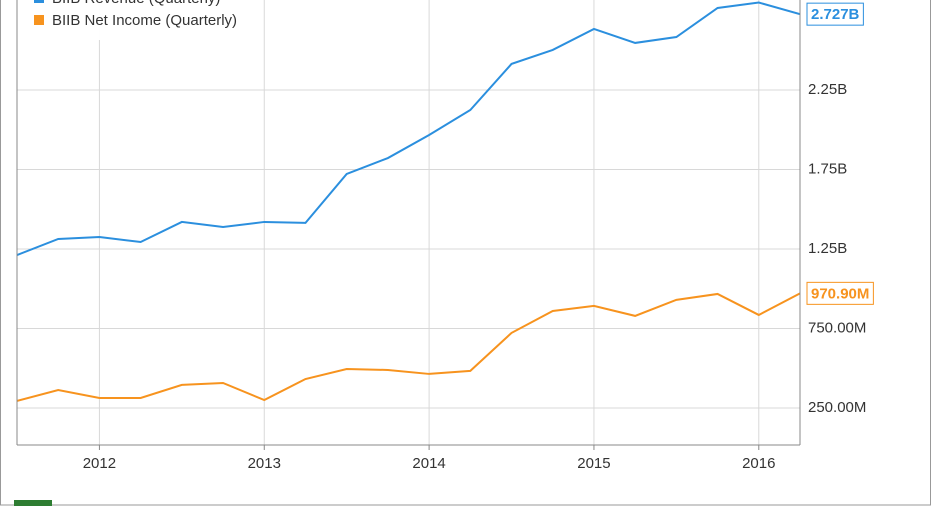 This screenshot has width=931, height=506. I want to click on x-tick-label: 2013, so click(264, 463).